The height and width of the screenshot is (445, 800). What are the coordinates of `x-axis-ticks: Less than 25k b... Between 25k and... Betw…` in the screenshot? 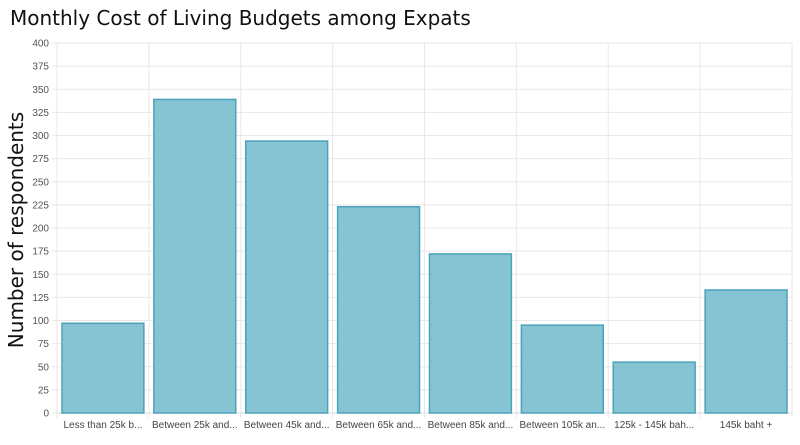 It's located at (417, 425).